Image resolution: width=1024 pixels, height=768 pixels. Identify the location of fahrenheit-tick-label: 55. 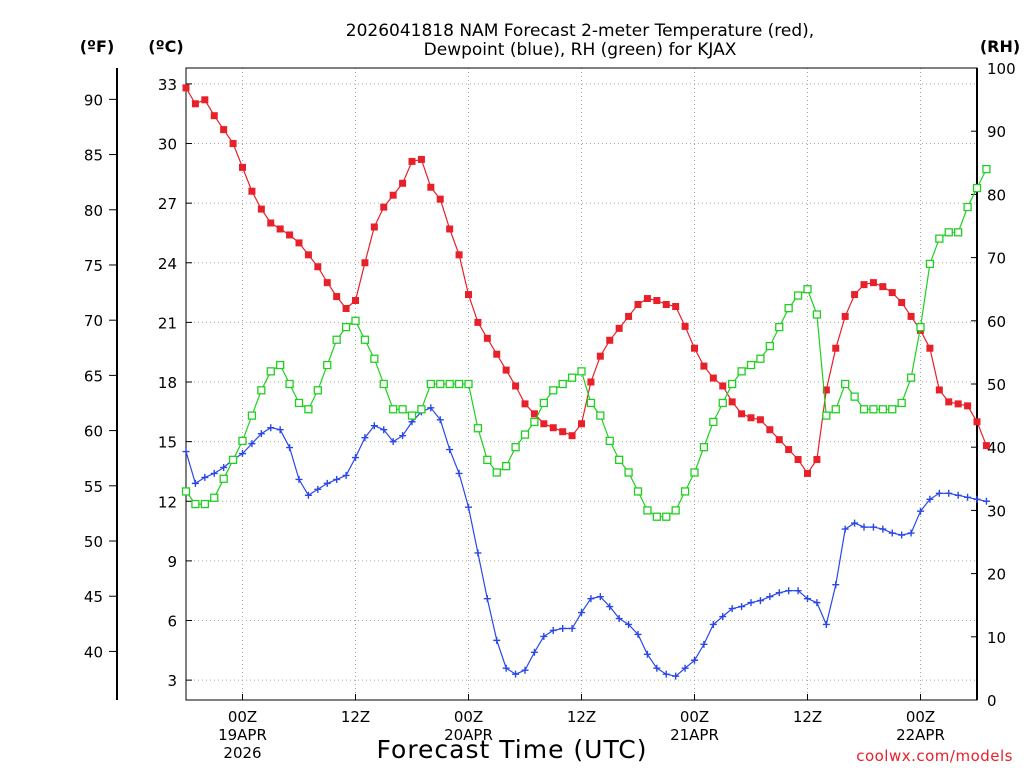
(93, 487).